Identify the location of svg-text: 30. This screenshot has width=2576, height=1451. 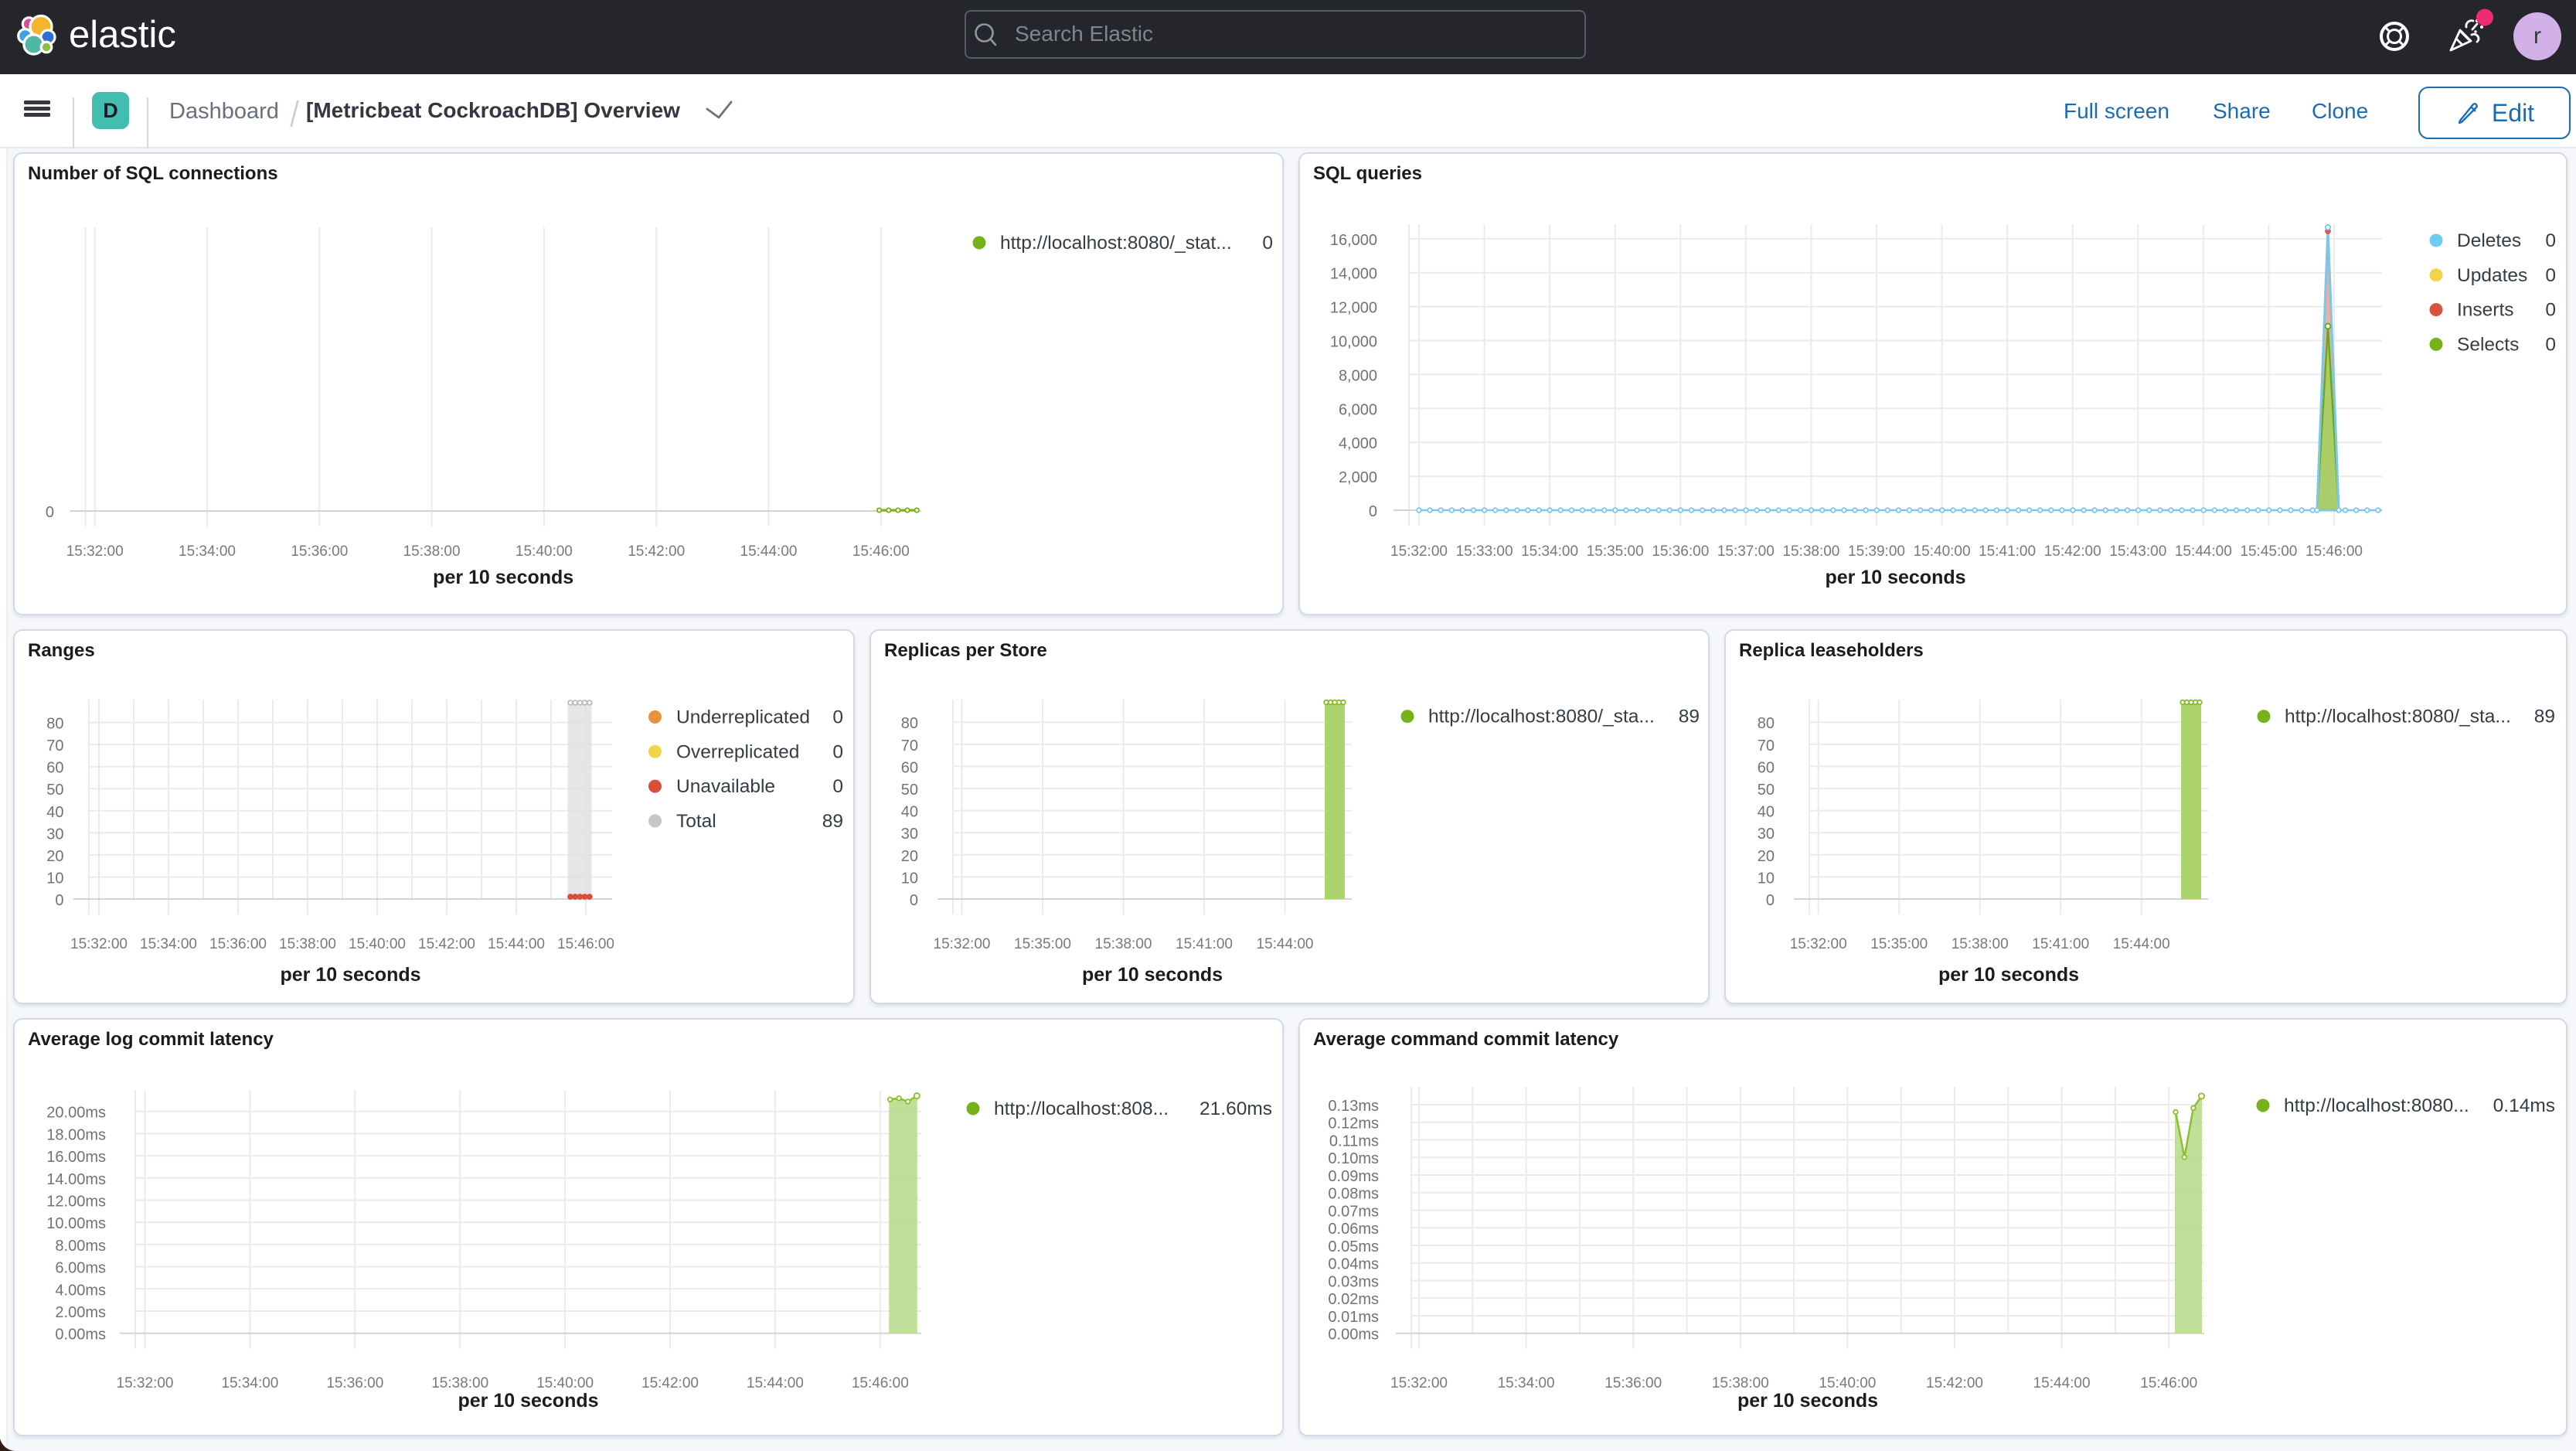
(909, 834).